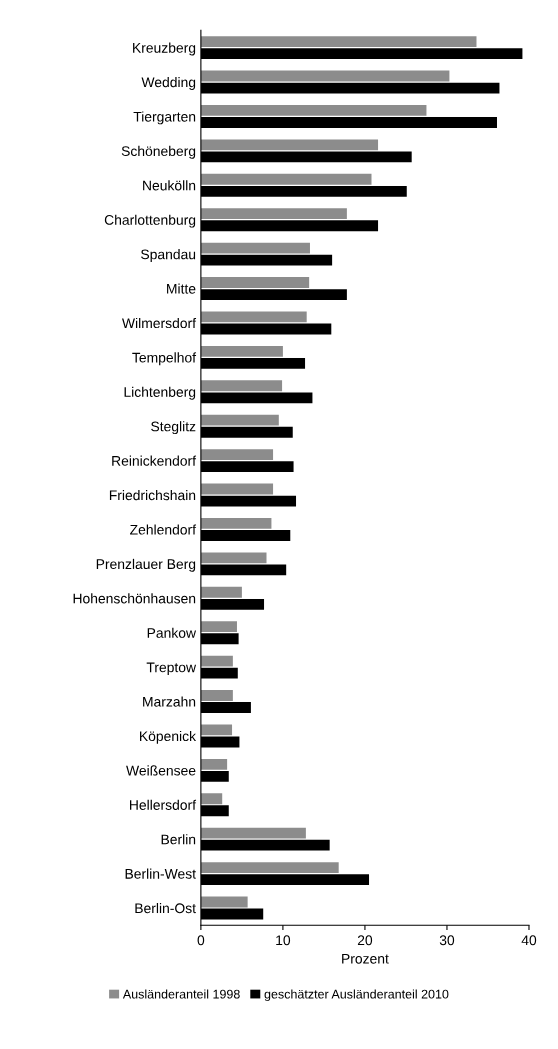 Image resolution: width=558 pixels, height=1049 pixels. I want to click on legend-label: geschätzter Ausländeranteil 2010, so click(356, 995).